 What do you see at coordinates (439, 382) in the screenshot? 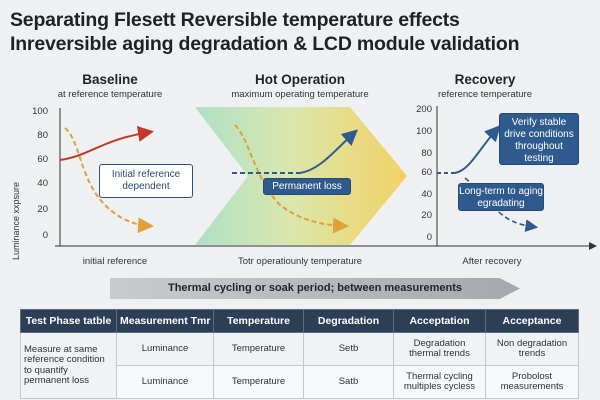
I see `table-cell: Thermal cycling multiples cycless` at bounding box center [439, 382].